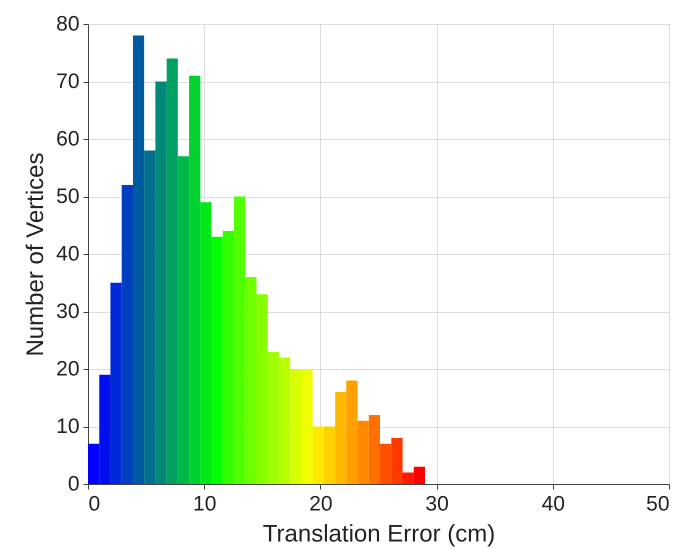 This screenshot has width=686, height=549. I want to click on x-tick-label: 30, so click(437, 504).